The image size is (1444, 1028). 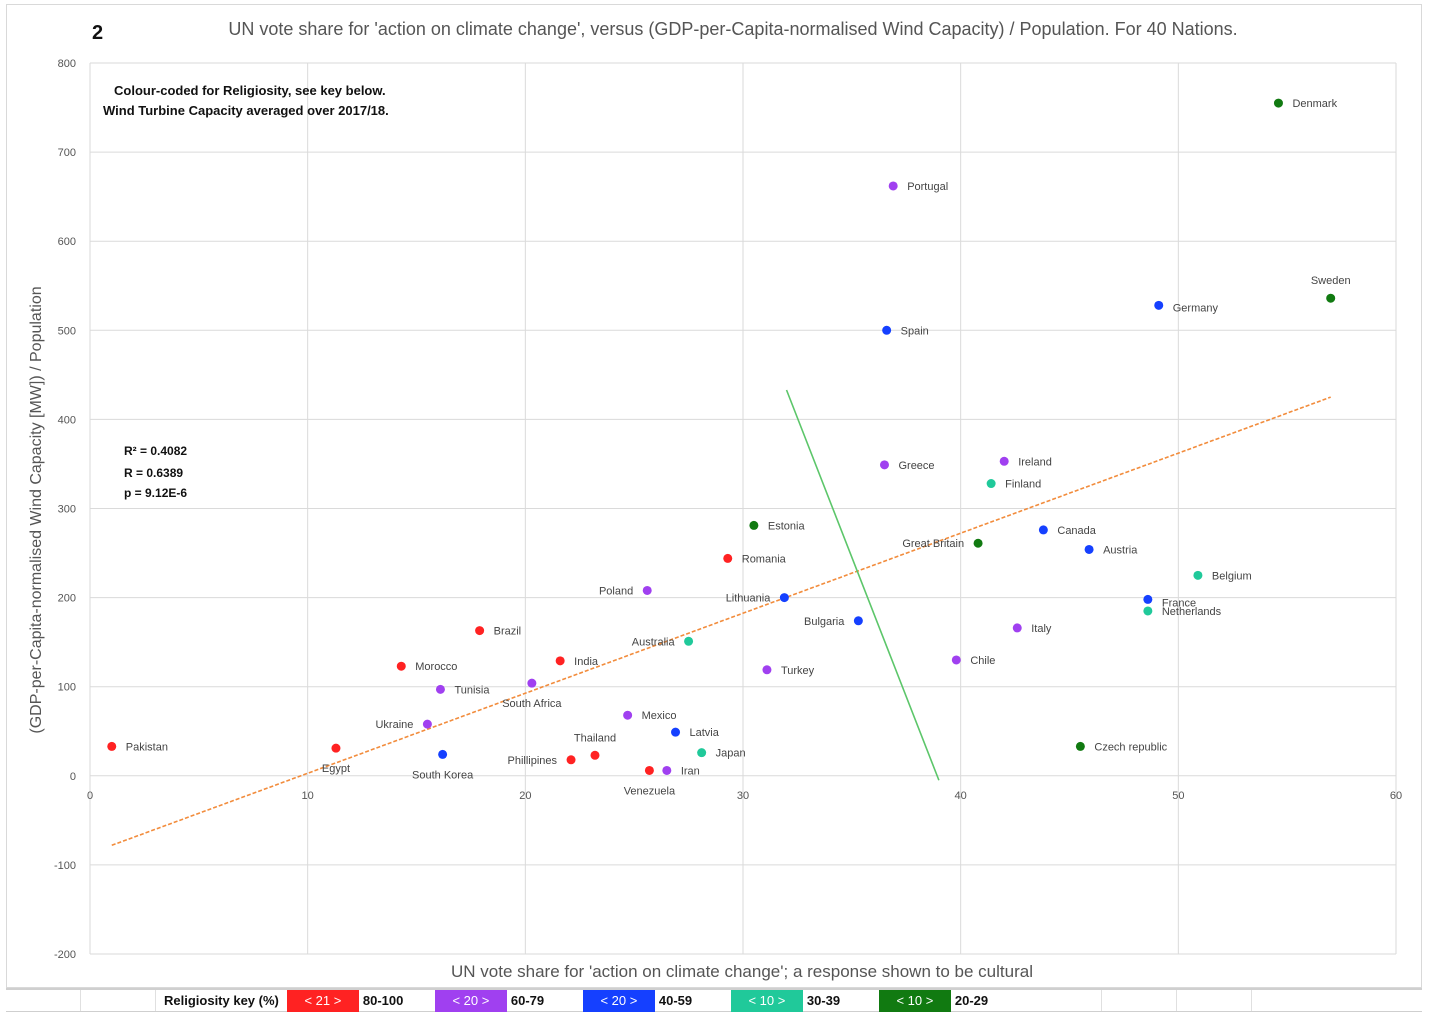 What do you see at coordinates (1331, 281) in the screenshot?
I see `point-label-sweden: Sweden` at bounding box center [1331, 281].